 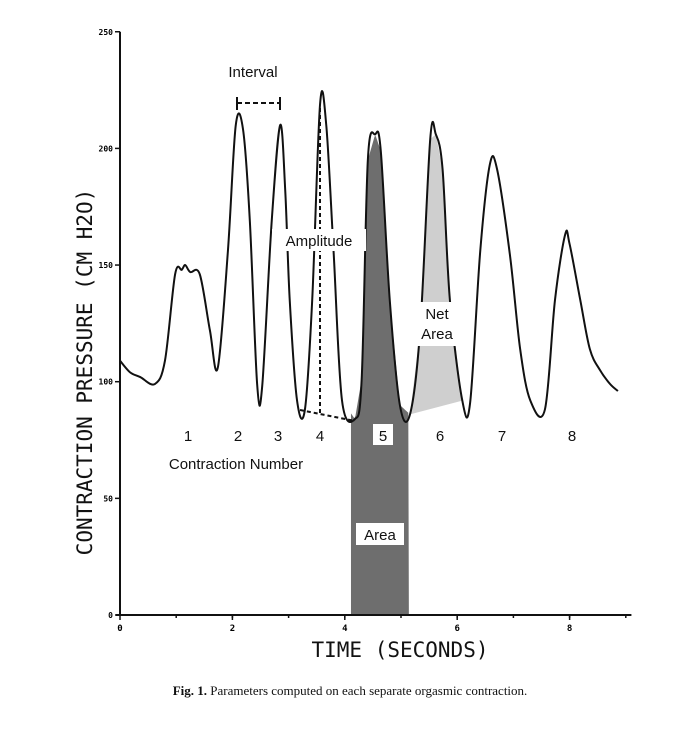 I want to click on y-tick-label: 250, so click(x=106, y=32).